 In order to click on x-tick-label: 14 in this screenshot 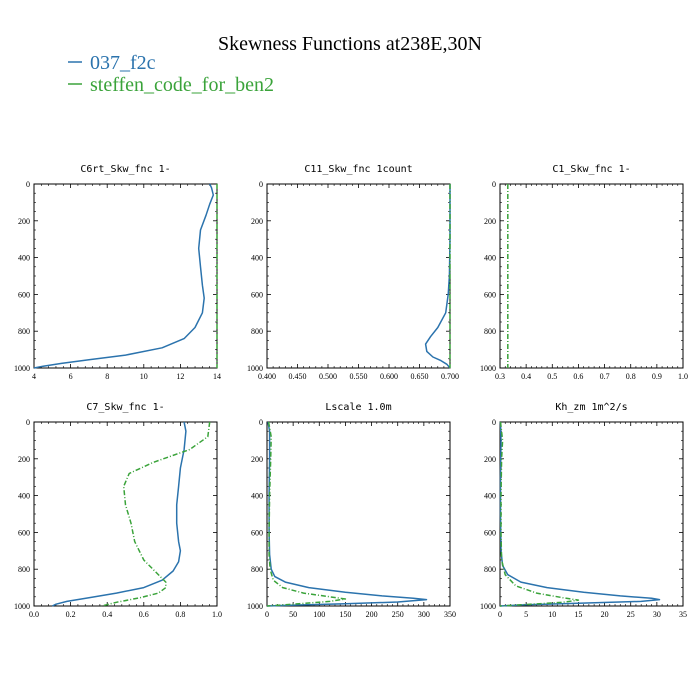, I will do `click(217, 376)`.